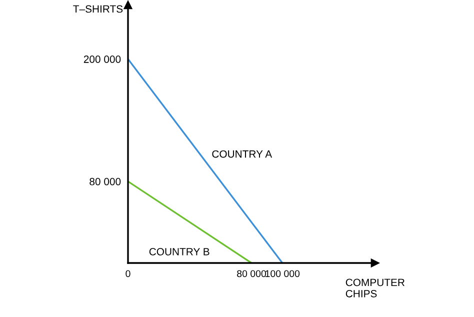 Image resolution: width=474 pixels, height=317 pixels. Describe the element at coordinates (179, 252) in the screenshot. I see `series-label: COUNTRY B` at that location.